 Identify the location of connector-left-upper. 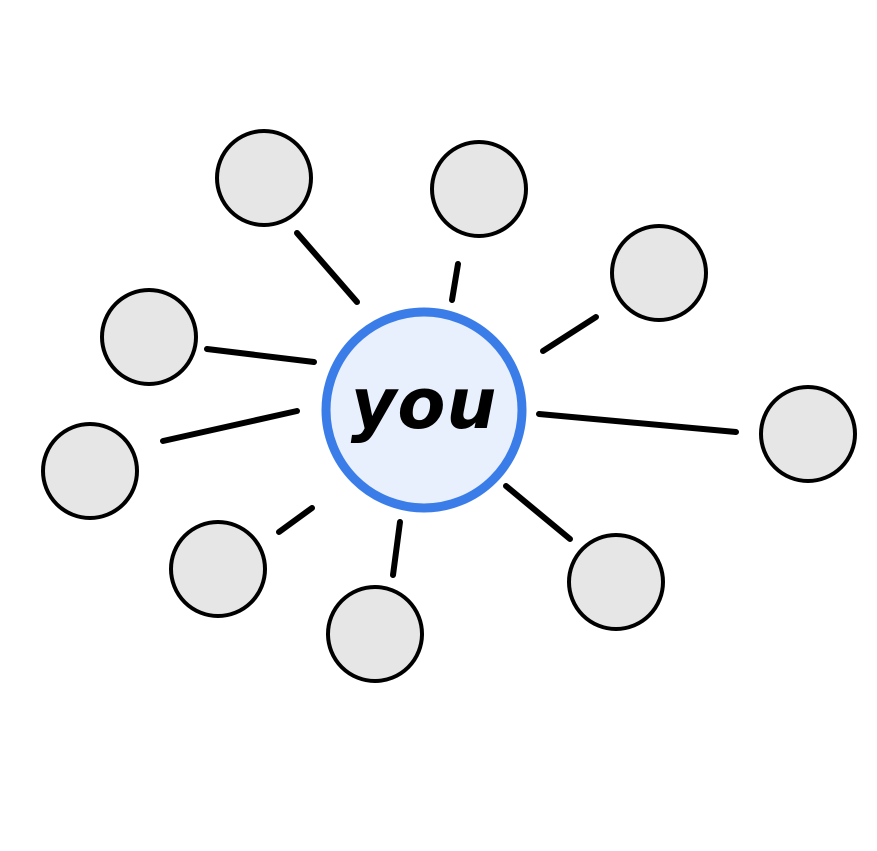
(260, 355).